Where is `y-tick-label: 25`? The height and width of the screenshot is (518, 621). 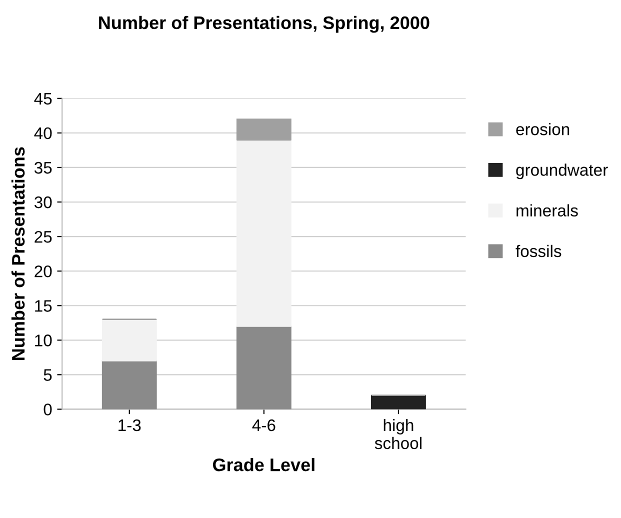 y-tick-label: 25 is located at coordinates (43, 236).